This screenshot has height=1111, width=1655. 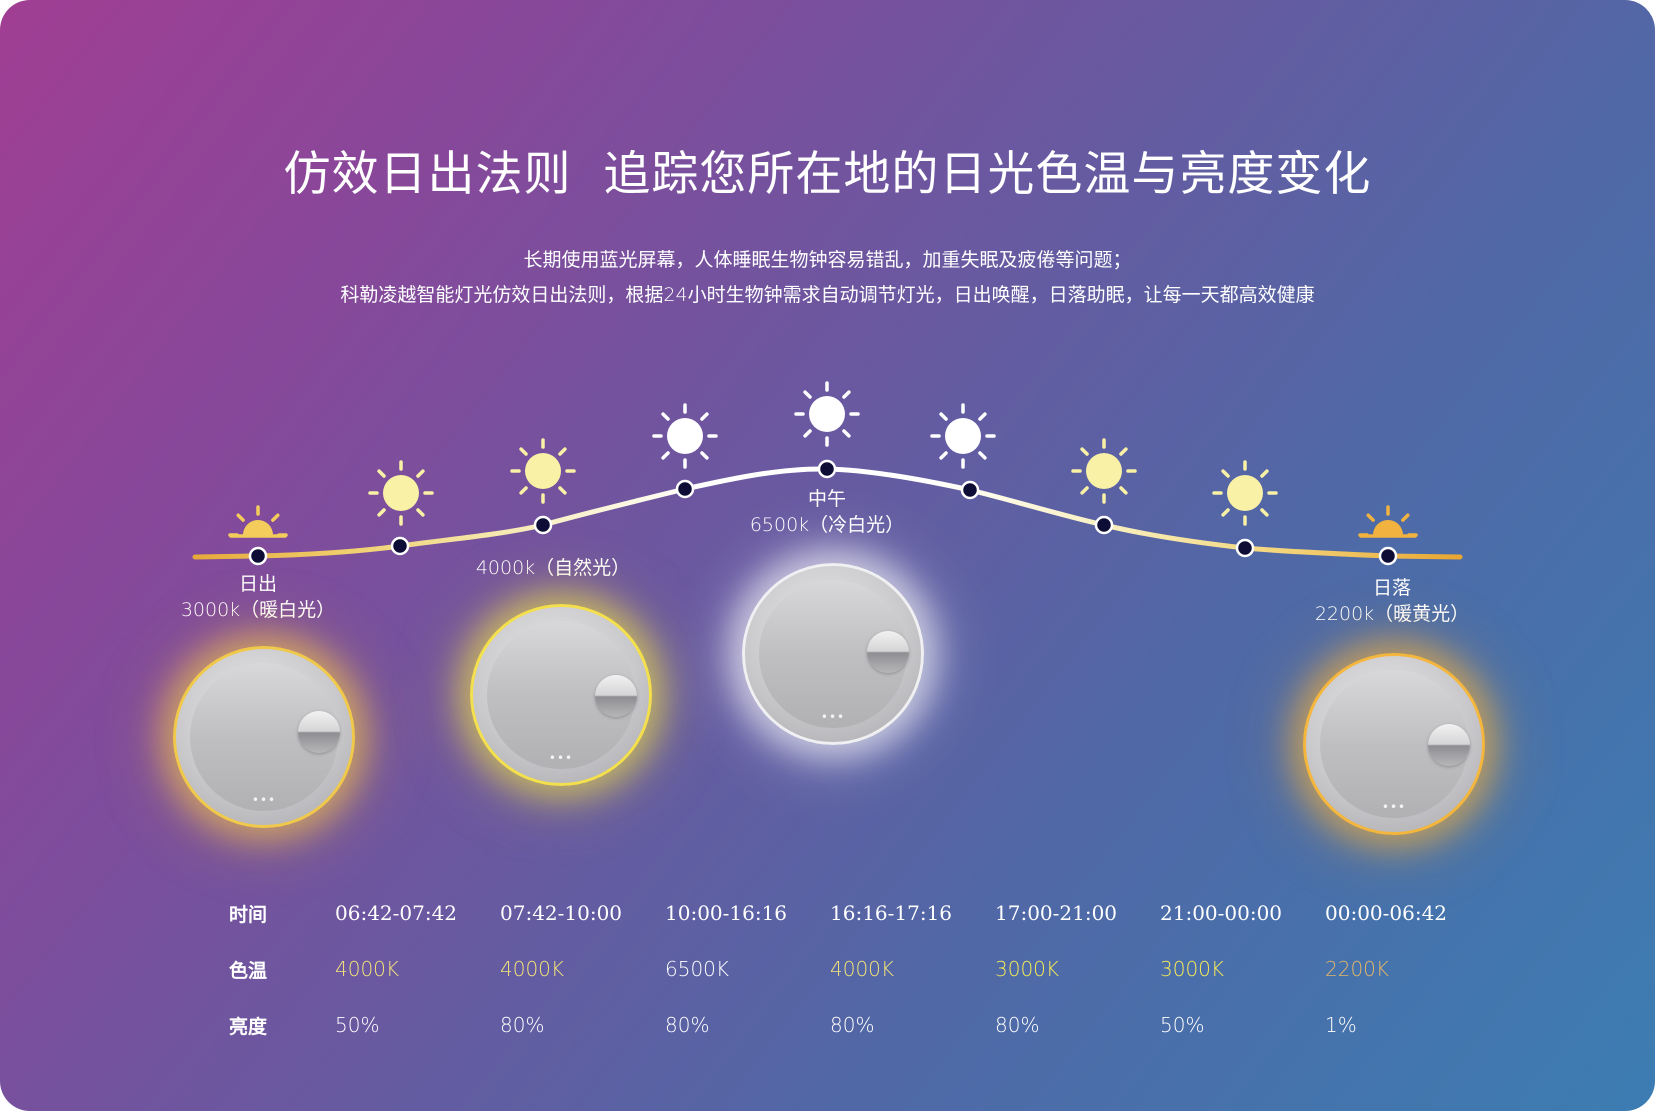 I want to click on mirror-cool-white: •••, so click(x=833, y=654).